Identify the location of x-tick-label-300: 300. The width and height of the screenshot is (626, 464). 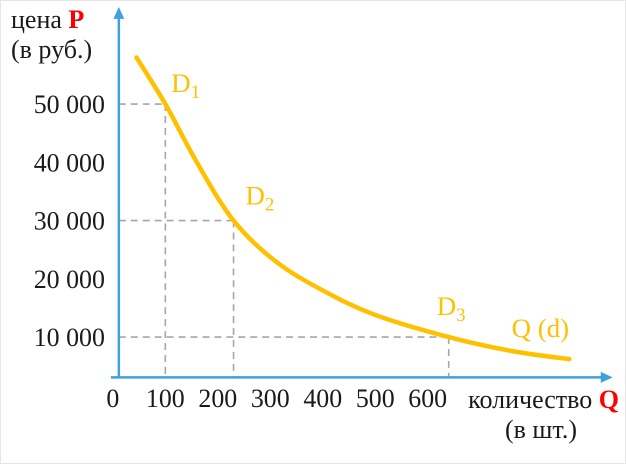
(270, 398).